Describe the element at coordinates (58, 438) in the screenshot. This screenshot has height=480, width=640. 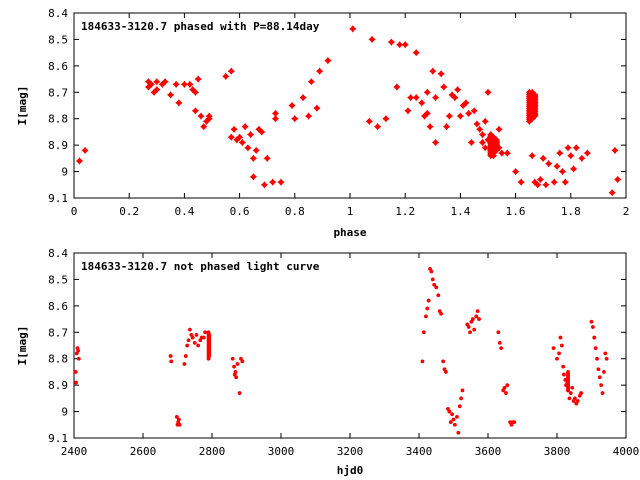
I see `y-tick-label: 9.1` at that location.